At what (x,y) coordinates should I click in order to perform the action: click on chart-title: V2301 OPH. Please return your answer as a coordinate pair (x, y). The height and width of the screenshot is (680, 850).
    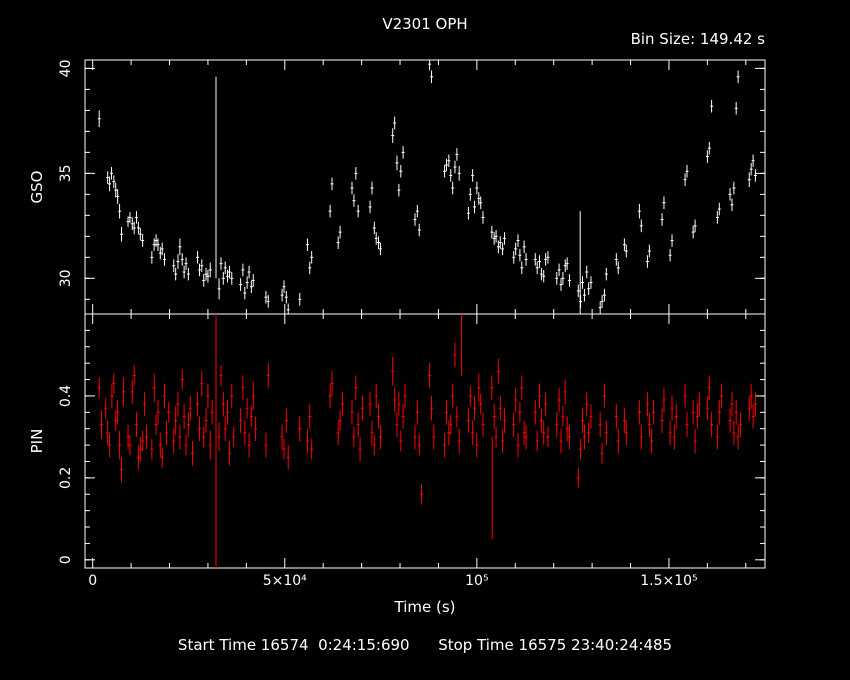
    Looking at the image, I should click on (424, 24).